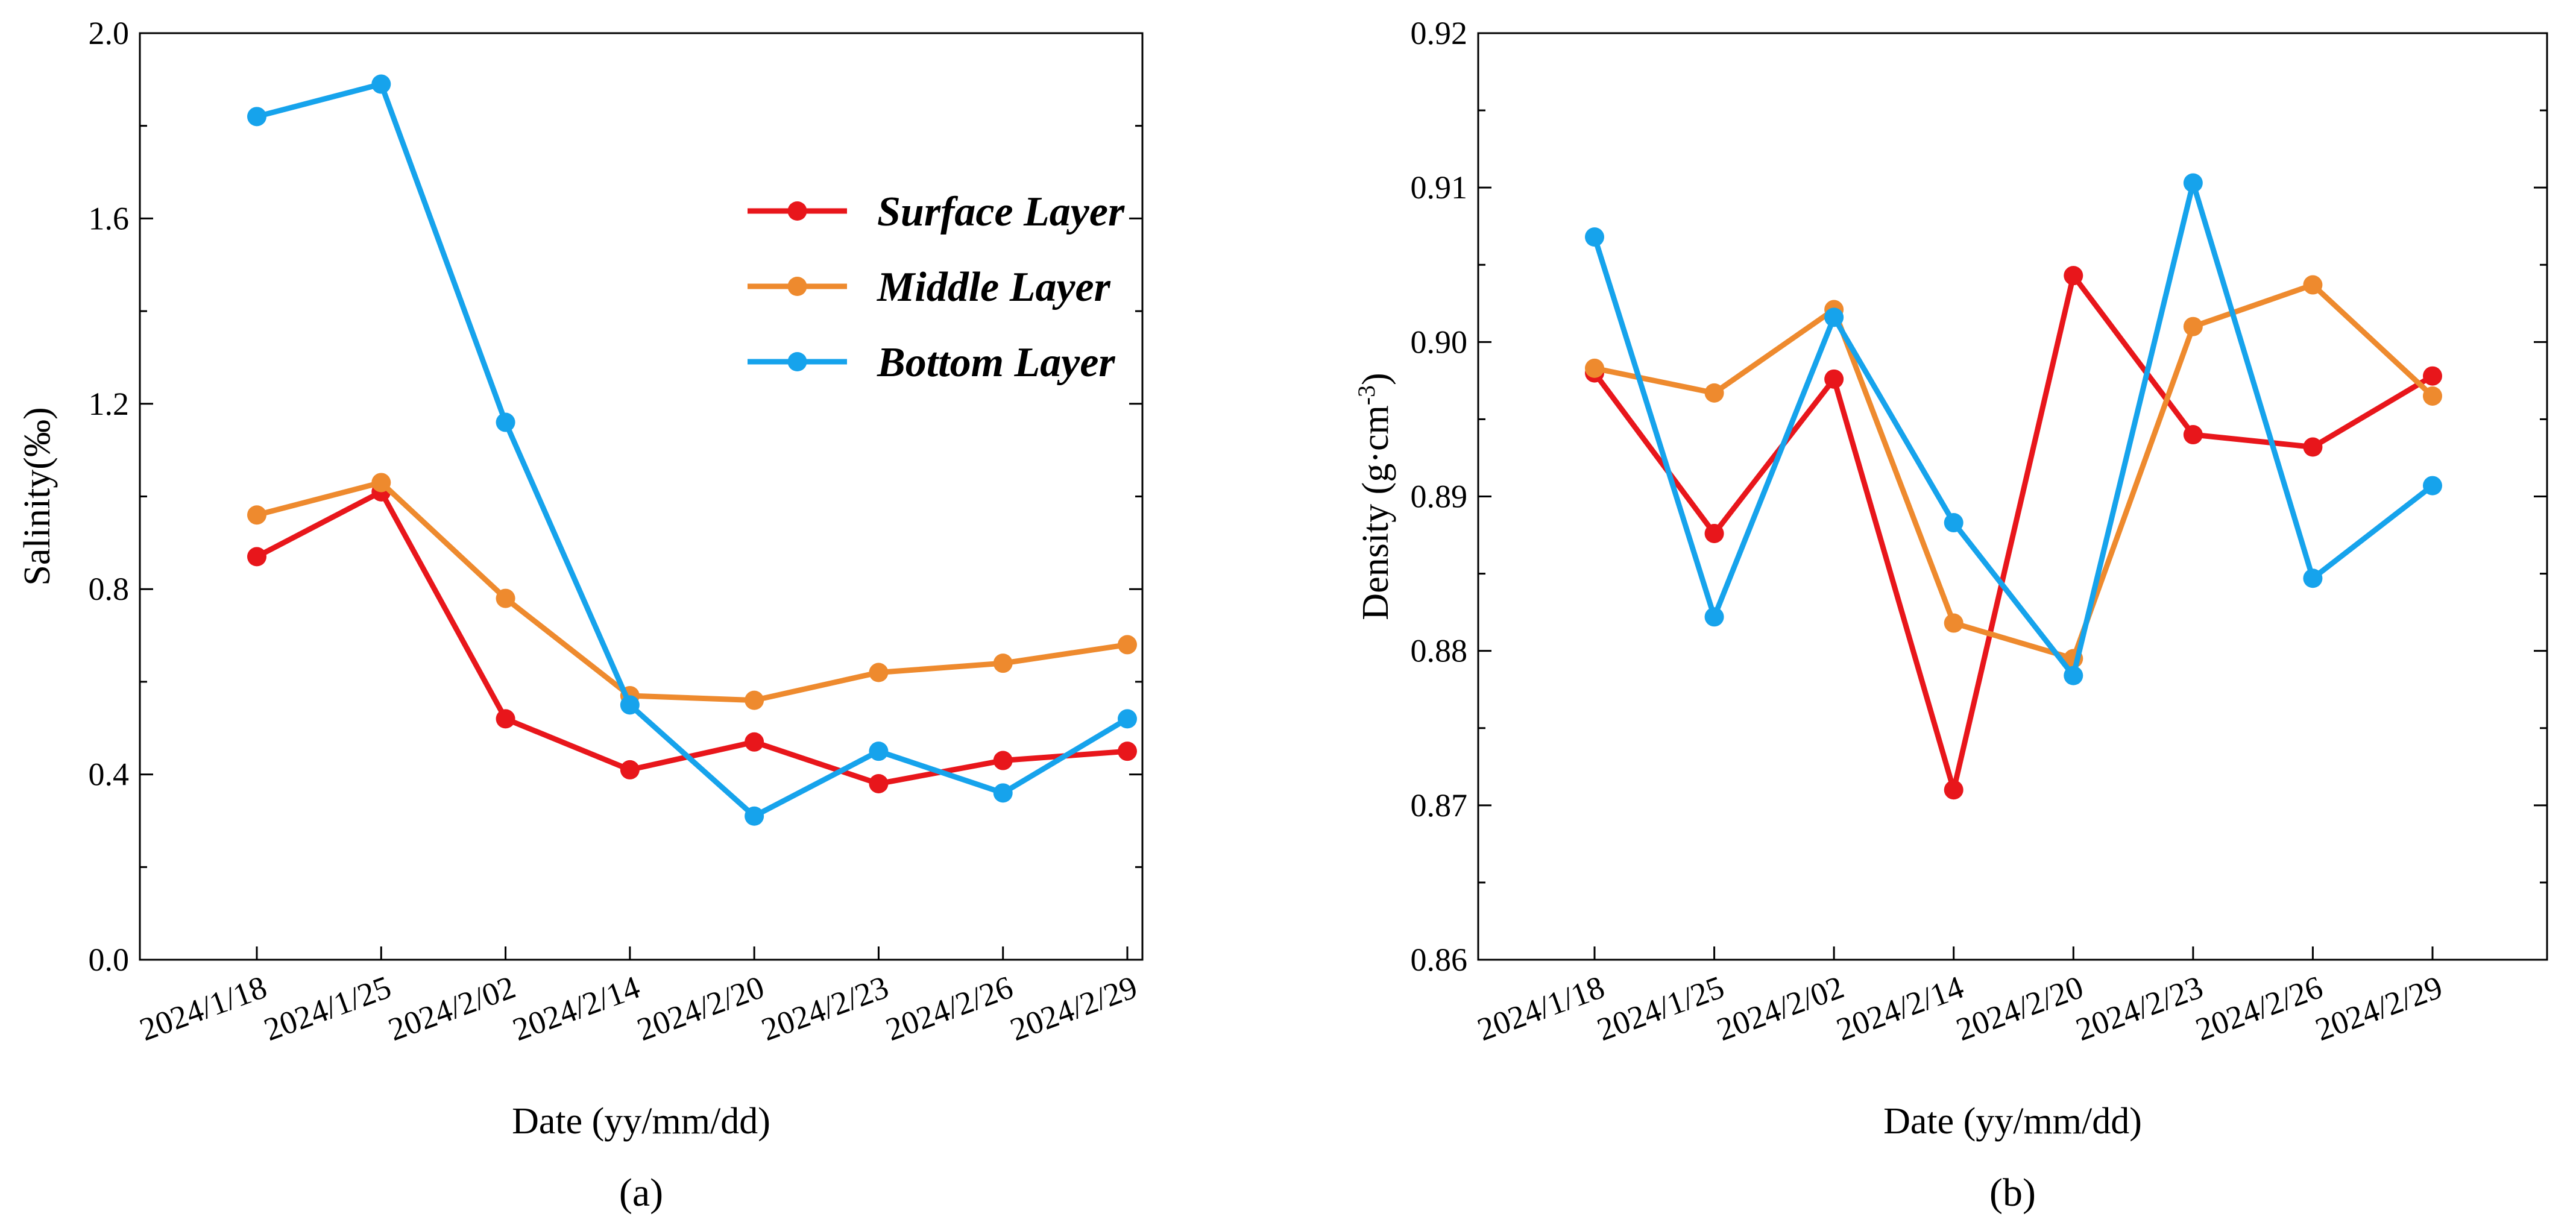  Describe the element at coordinates (109, 33) in the screenshot. I see `y-tick-label: 2.0` at that location.